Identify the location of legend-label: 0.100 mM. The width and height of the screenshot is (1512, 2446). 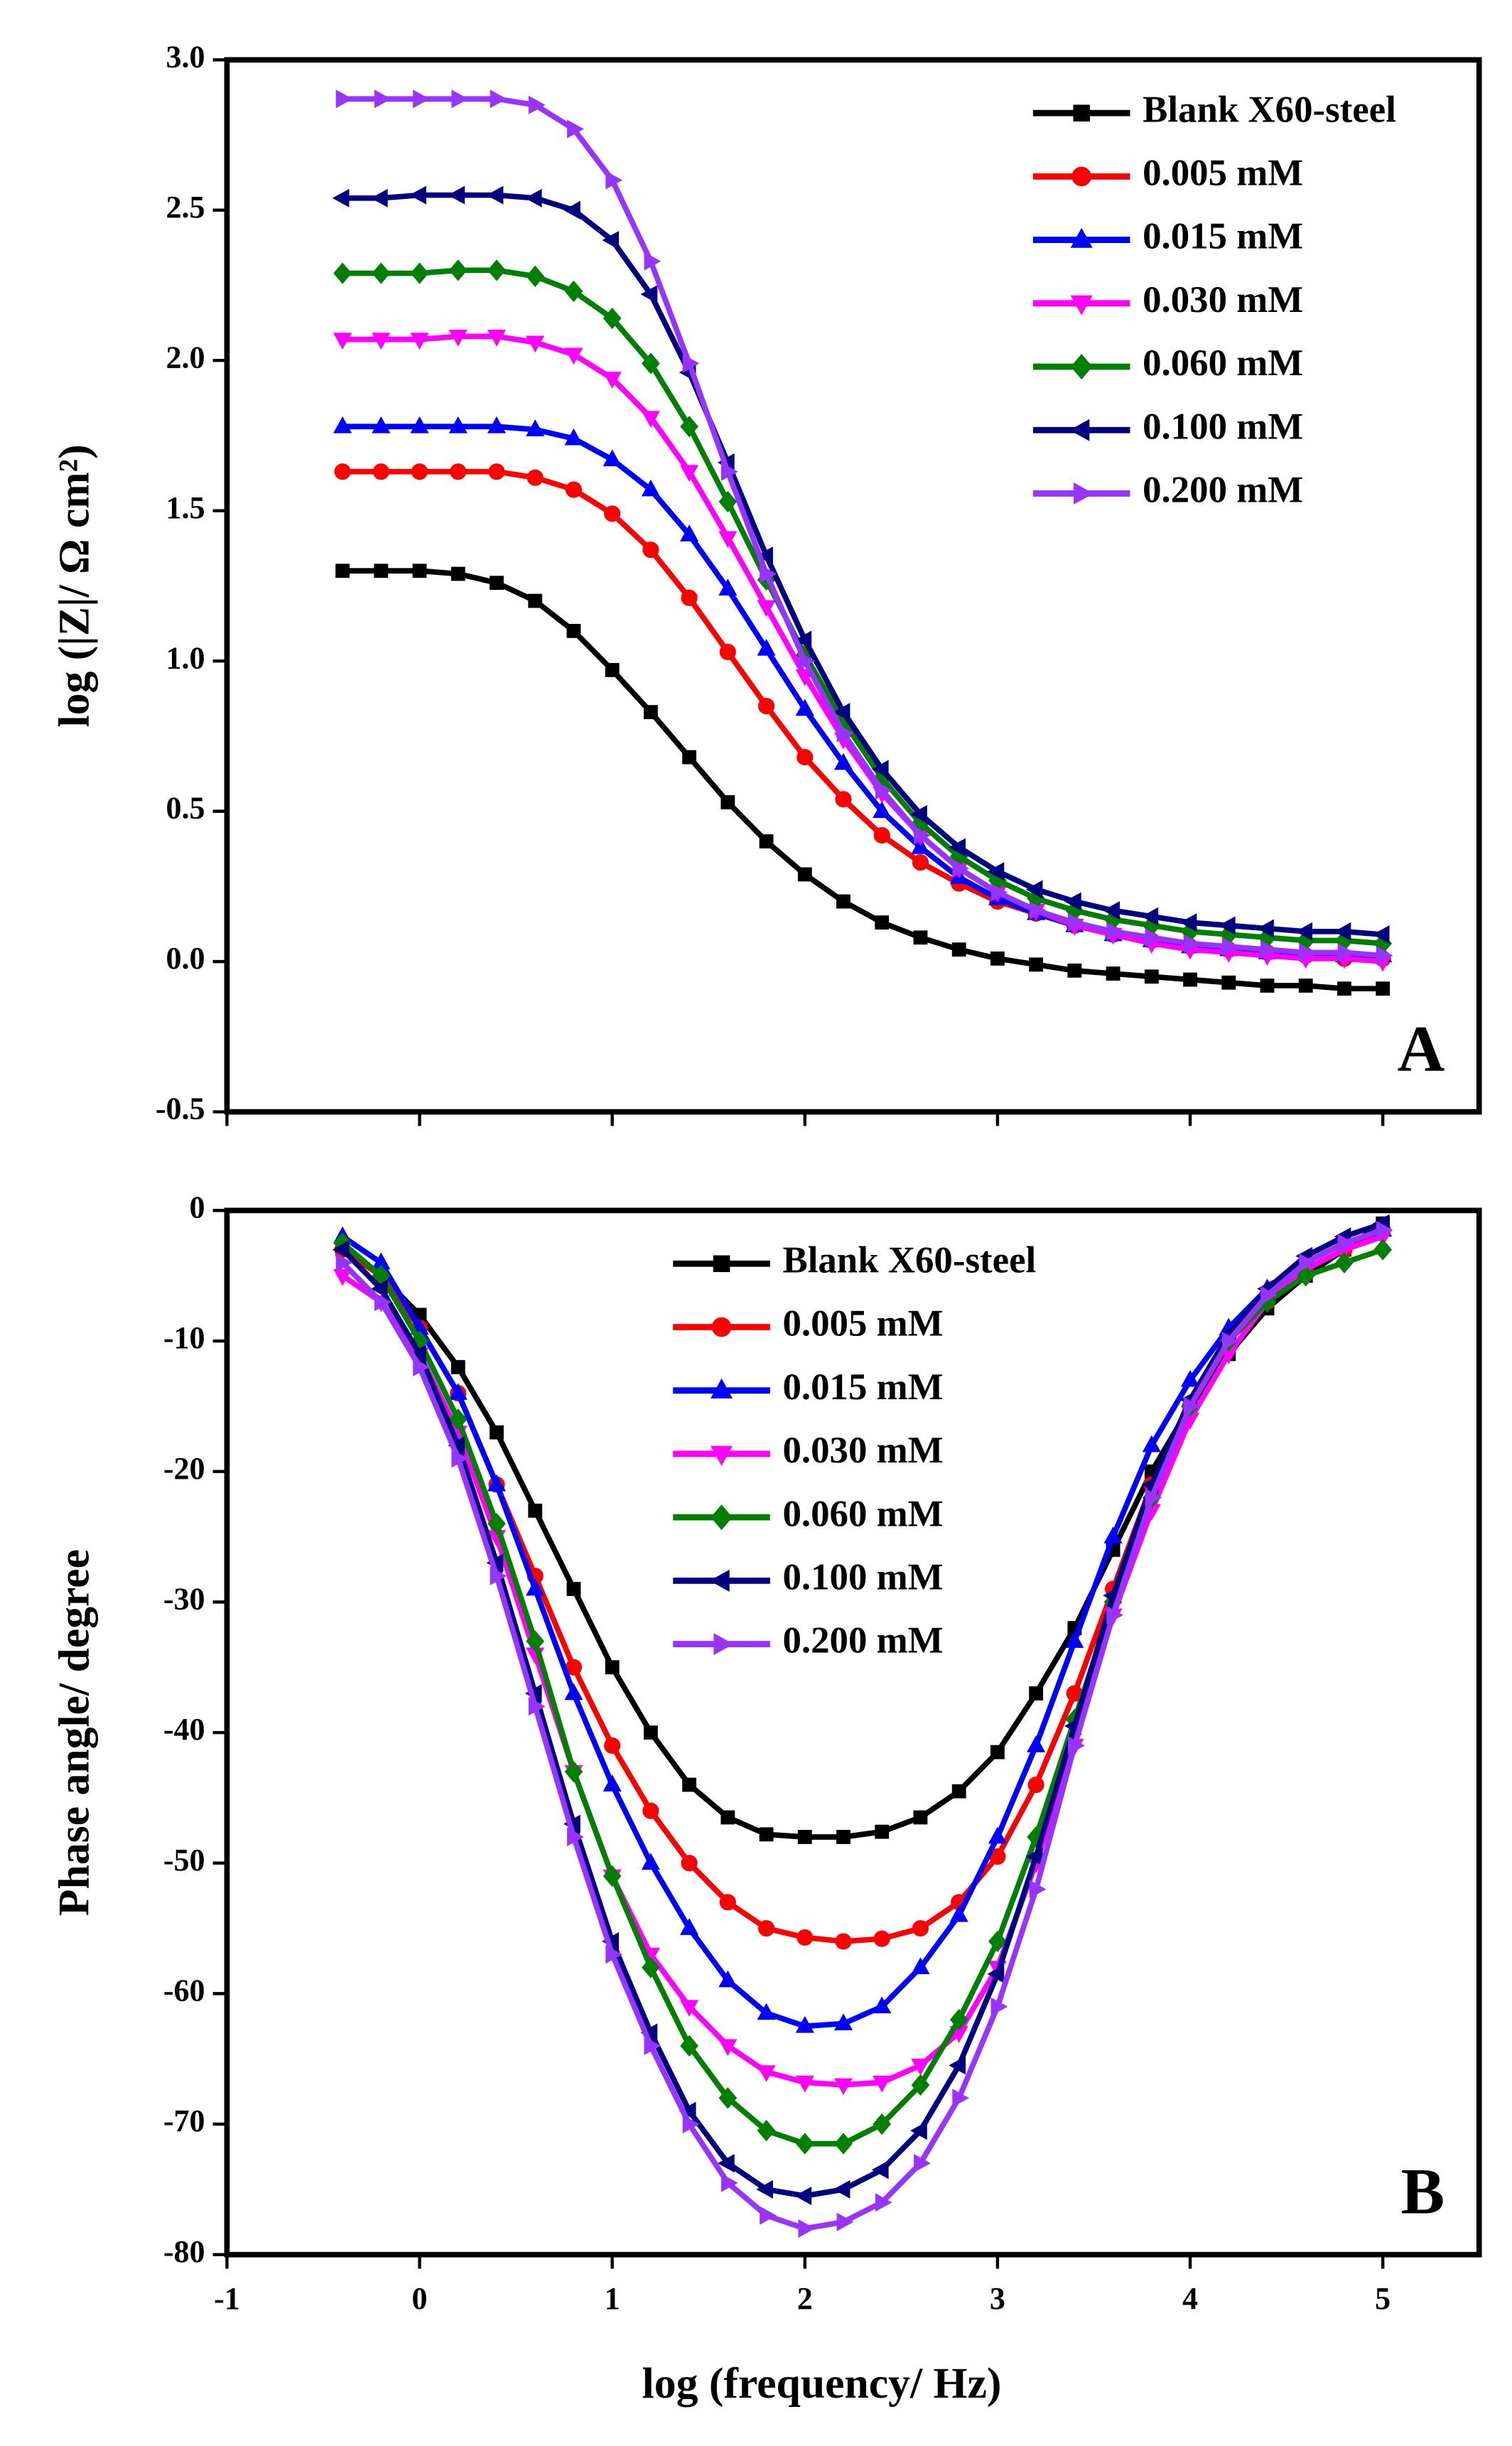
(1223, 426).